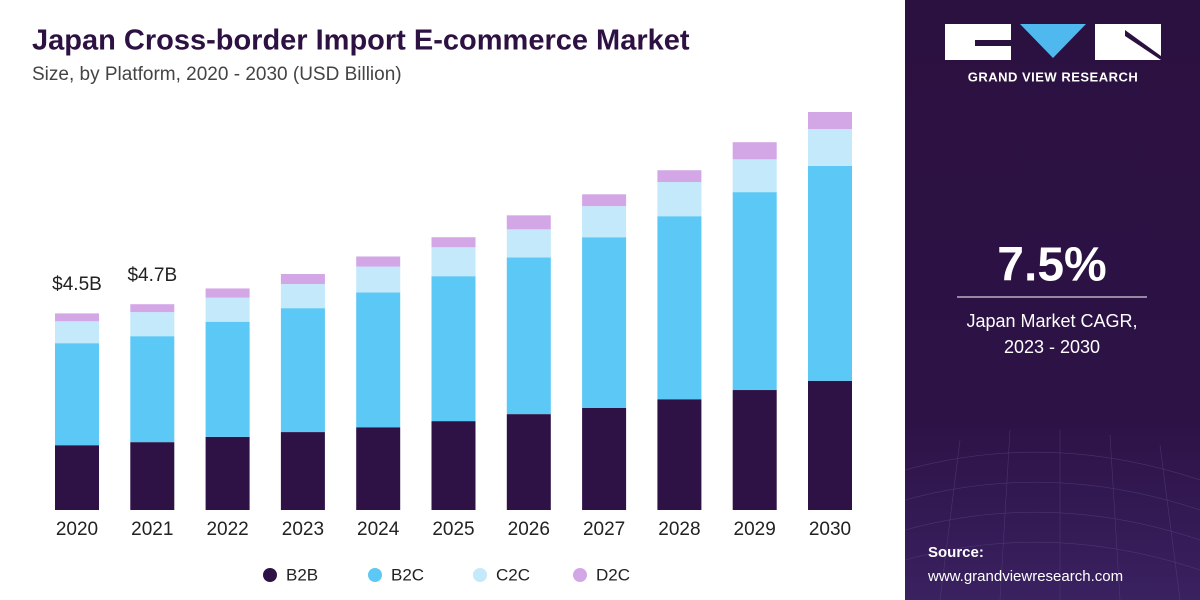 This screenshot has height=600, width=1200. I want to click on sidebar-pattern, so click(1052, 514).